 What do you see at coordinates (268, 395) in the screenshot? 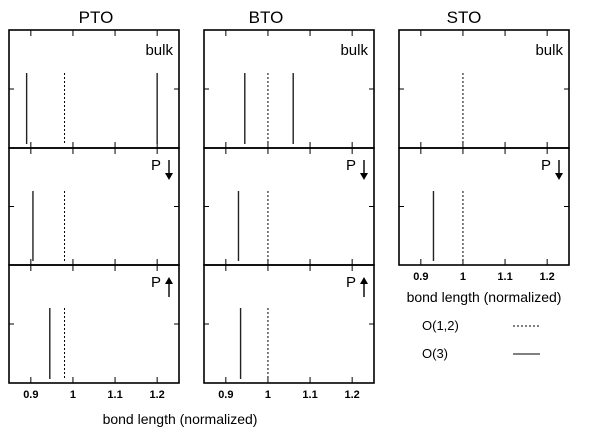
I see `x-tick-label-bto: 1` at bounding box center [268, 395].